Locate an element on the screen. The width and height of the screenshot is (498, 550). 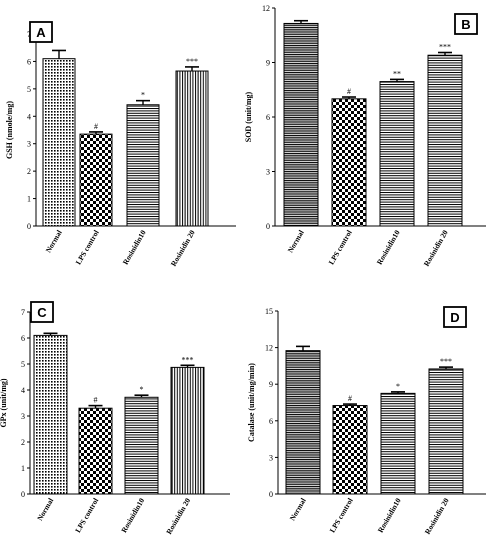
significance-mark: ** is located at coordinates (397, 73).